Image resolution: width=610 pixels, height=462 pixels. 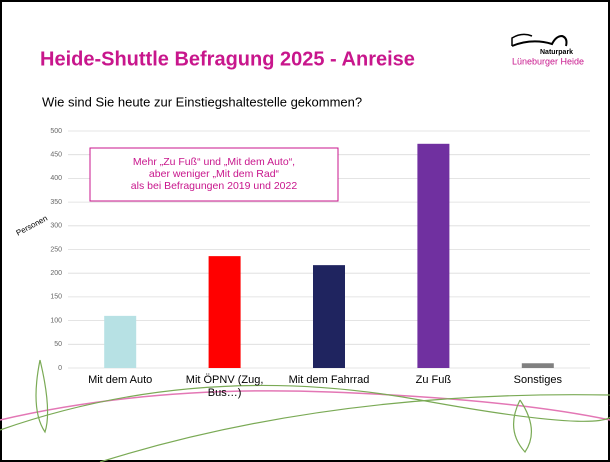 I want to click on y-tick-label: 300, so click(x=56, y=226).